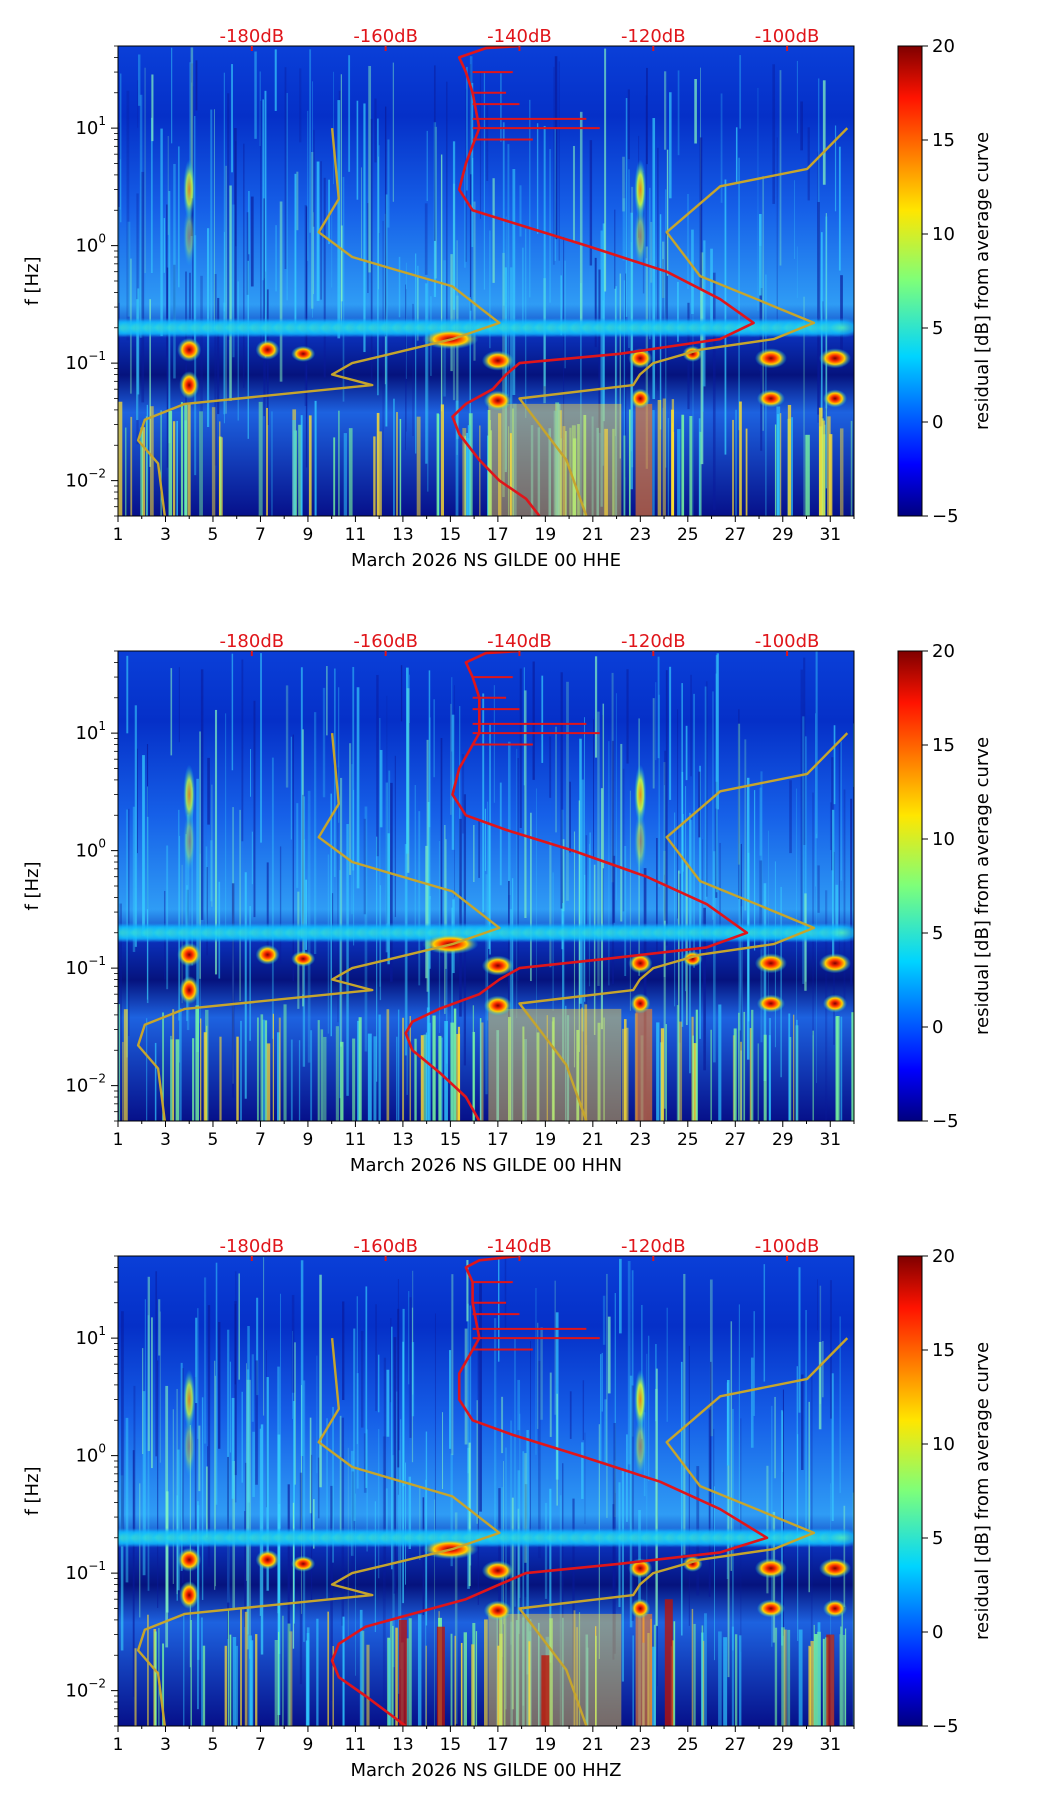 The height and width of the screenshot is (1806, 1052). I want to click on x-tick-label: 1, so click(118, 1140).